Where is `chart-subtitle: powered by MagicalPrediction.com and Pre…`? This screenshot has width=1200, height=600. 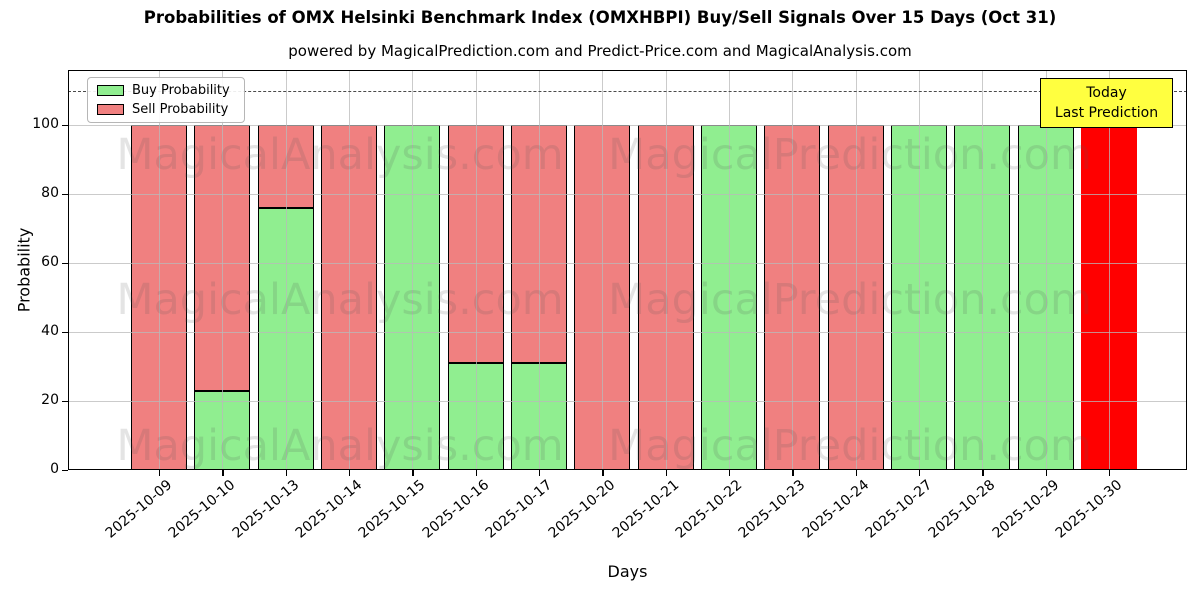
chart-subtitle: powered by MagicalPrediction.com and Pre… is located at coordinates (600, 51).